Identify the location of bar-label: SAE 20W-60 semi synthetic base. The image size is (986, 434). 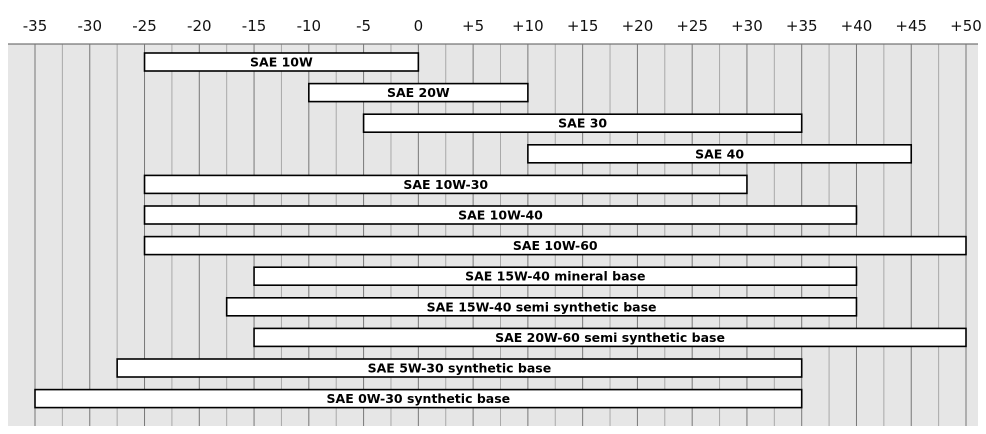
(610, 337).